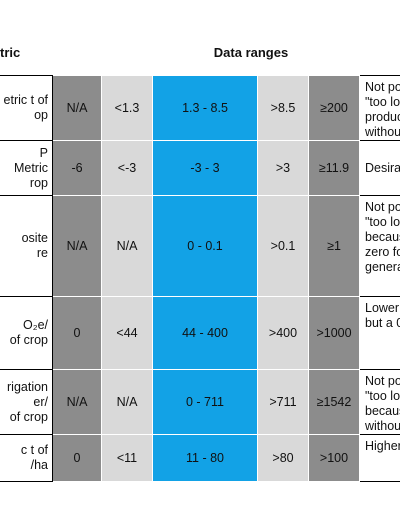 This screenshot has width=400, height=516. I want to click on range-cell-c3: 1.3 - 8.5, so click(205, 108).